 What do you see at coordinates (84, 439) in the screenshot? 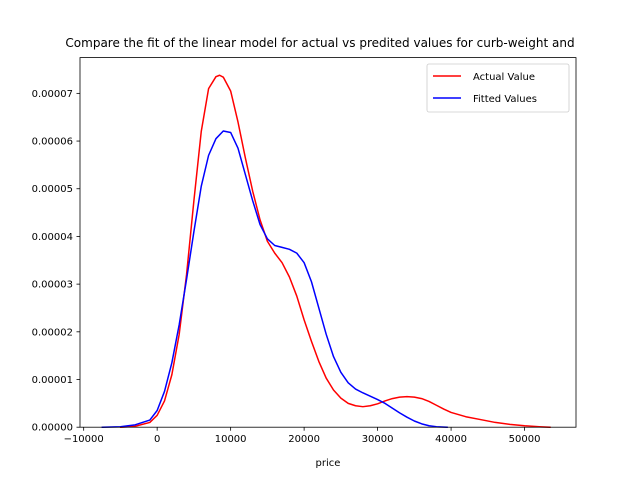
I see `x-tick-label: −10000` at bounding box center [84, 439].